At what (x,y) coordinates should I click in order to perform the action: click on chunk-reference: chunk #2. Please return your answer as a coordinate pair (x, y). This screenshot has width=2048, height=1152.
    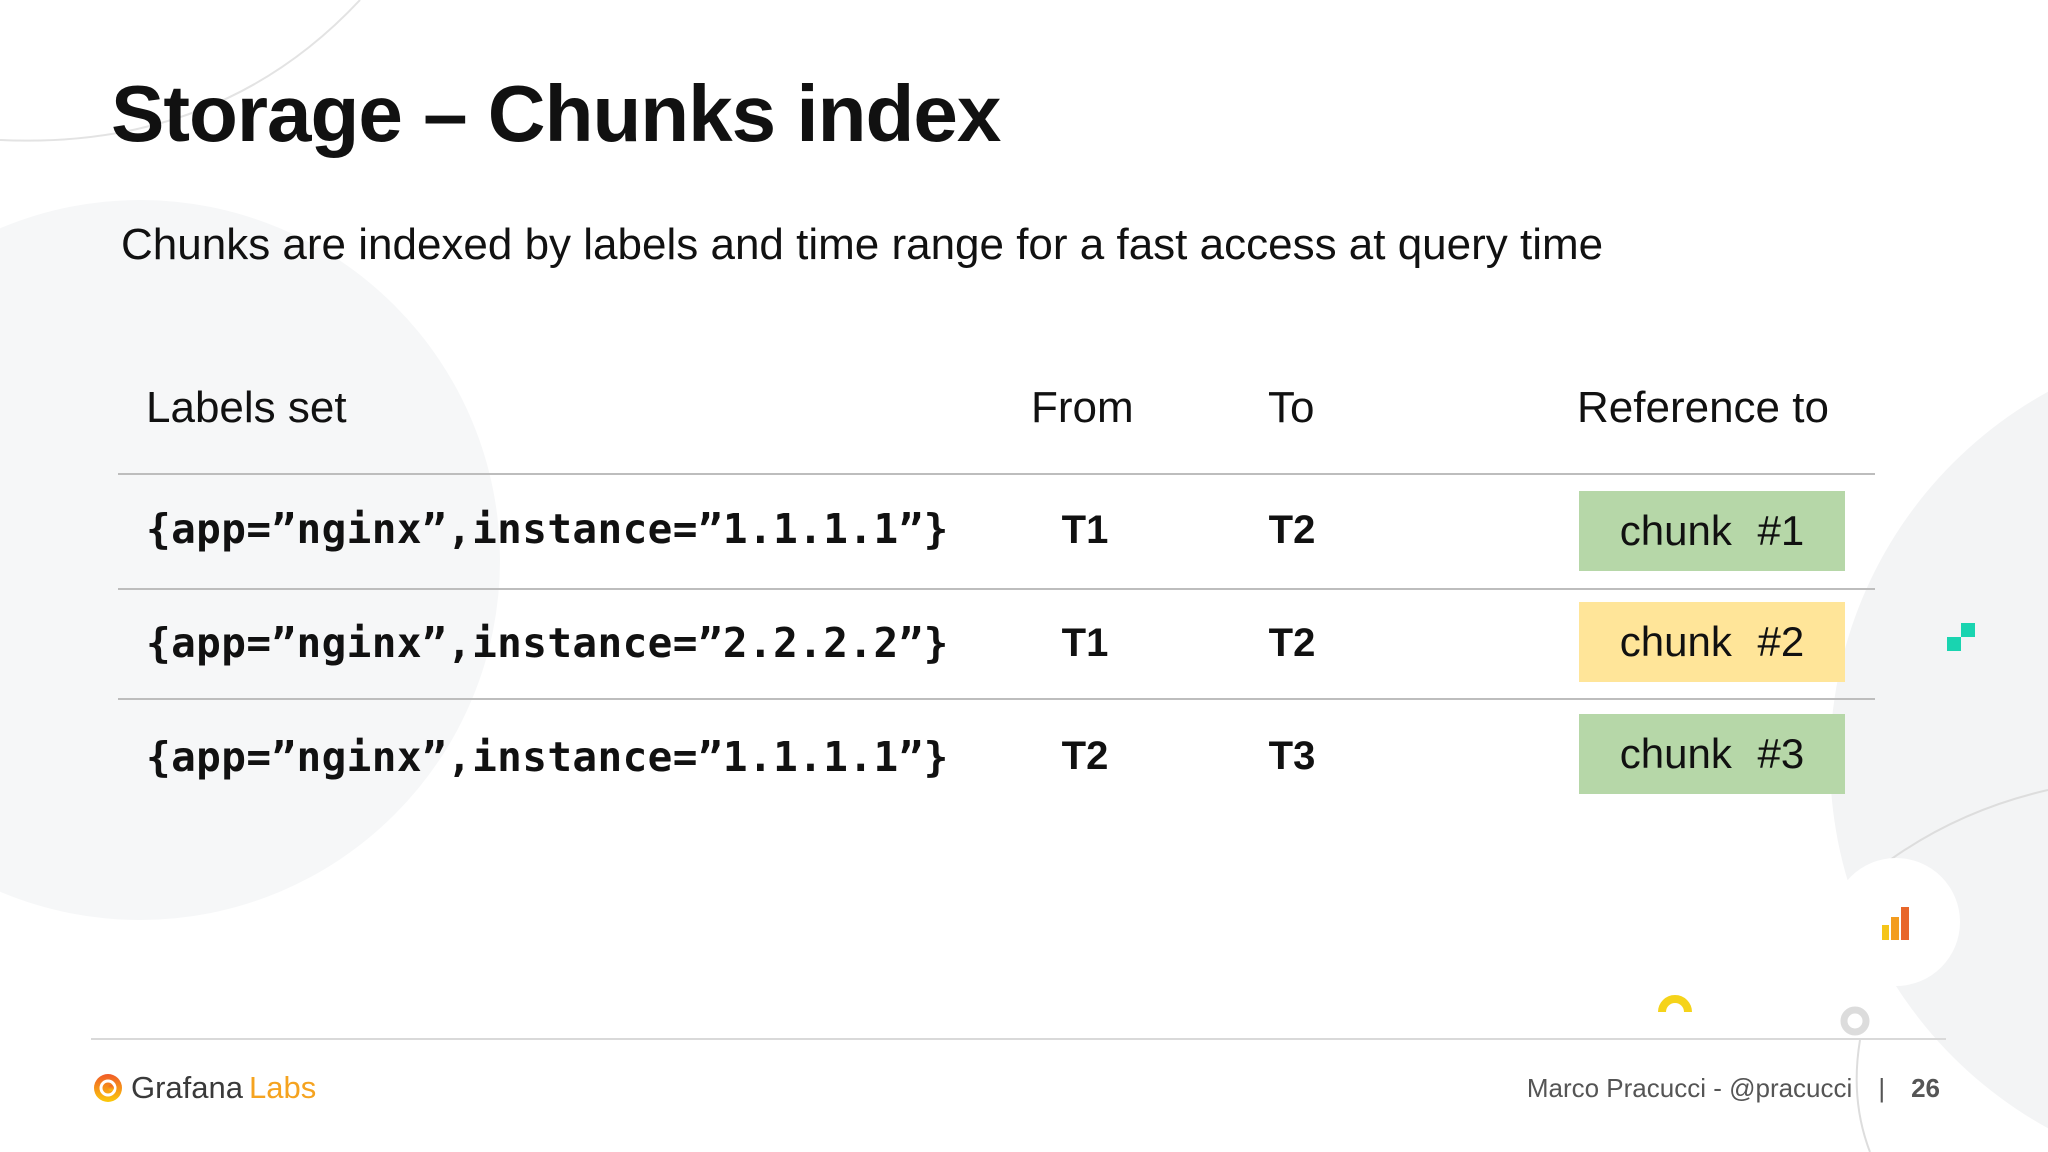
    Looking at the image, I should click on (1712, 642).